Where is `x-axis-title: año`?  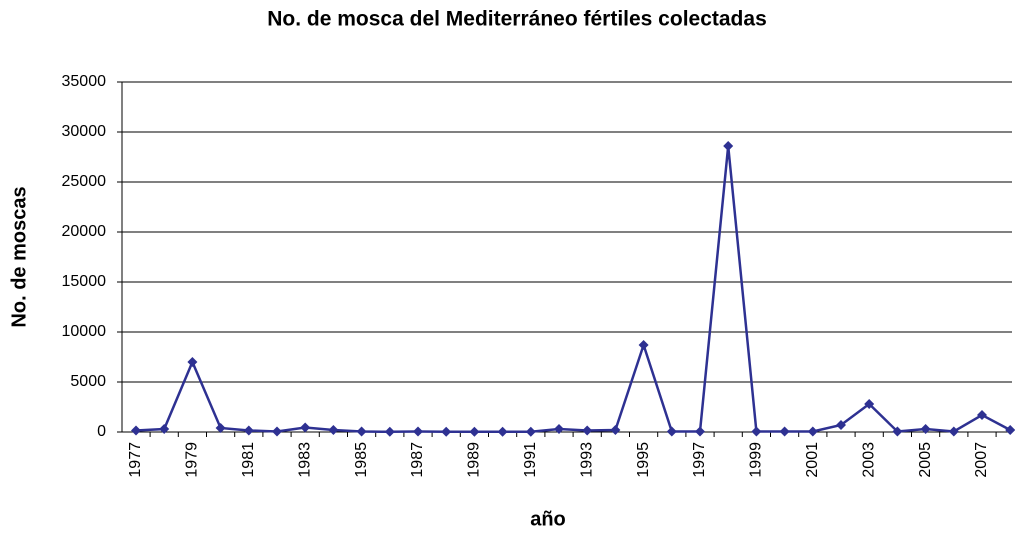 x-axis-title: año is located at coordinates (548, 519).